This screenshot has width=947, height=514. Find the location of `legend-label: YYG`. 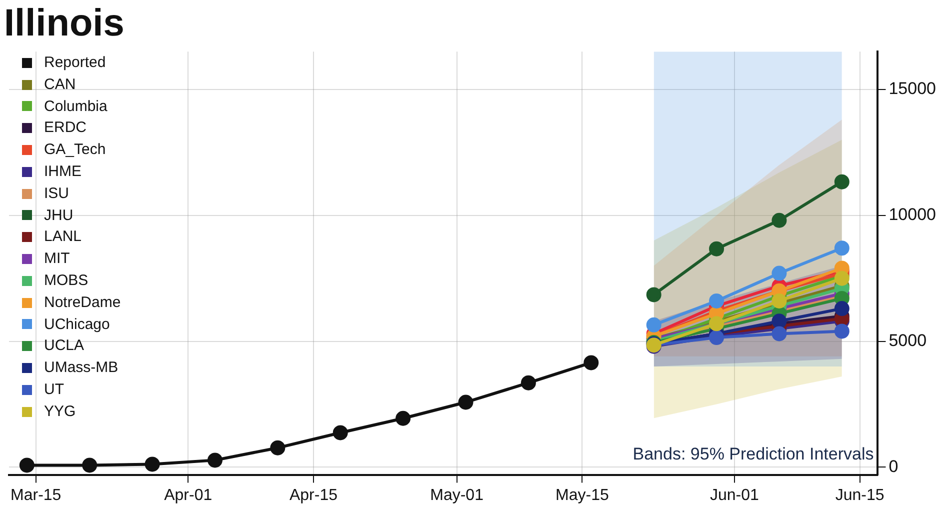

legend-label: YYG is located at coordinates (60, 412).